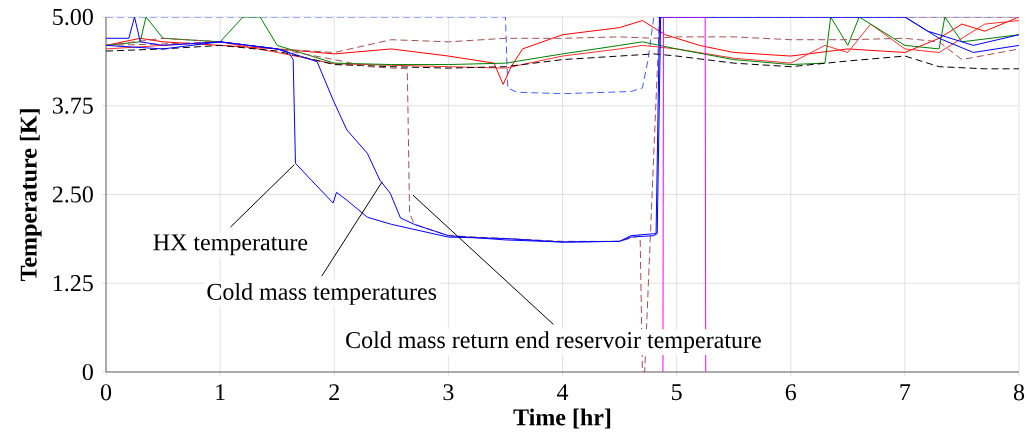 The width and height of the screenshot is (1029, 448). Describe the element at coordinates (73, 283) in the screenshot. I see `y-tick-label: 1.25` at that location.